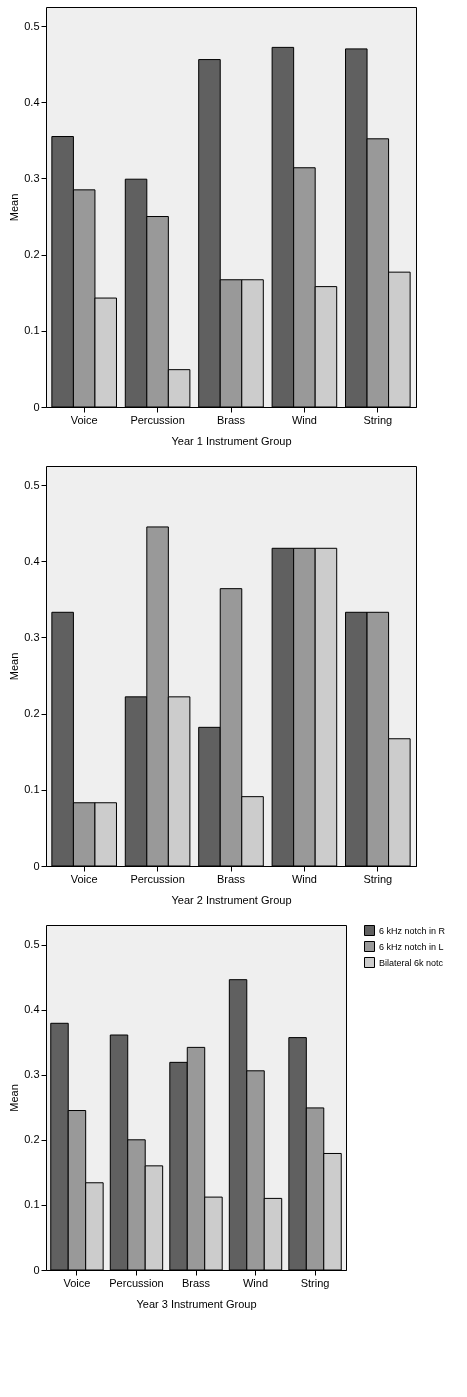 The height and width of the screenshot is (1397, 467). Describe the element at coordinates (411, 946) in the screenshot. I see `legend-label: 6 kHz notch in L` at that location.